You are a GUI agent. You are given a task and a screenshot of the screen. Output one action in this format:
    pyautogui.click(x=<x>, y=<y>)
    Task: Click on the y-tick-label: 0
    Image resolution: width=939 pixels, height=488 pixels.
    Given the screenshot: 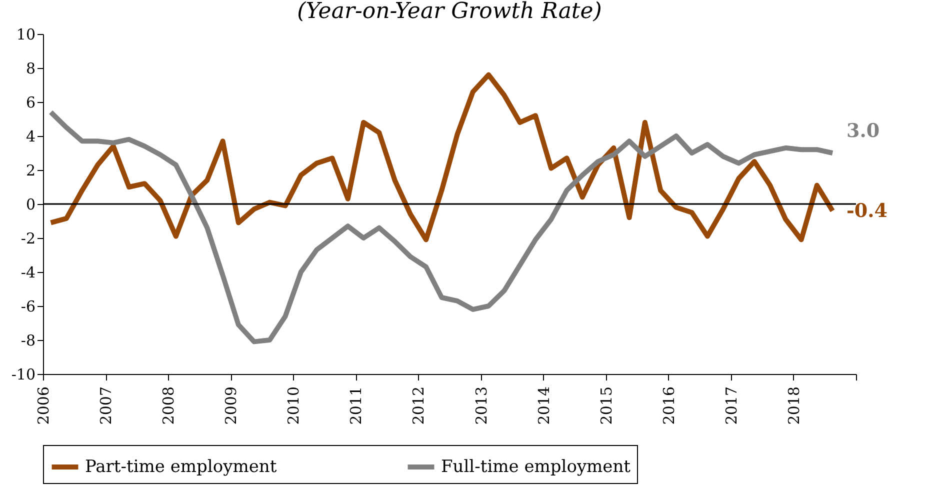 What is the action you would take?
    pyautogui.click(x=31, y=205)
    